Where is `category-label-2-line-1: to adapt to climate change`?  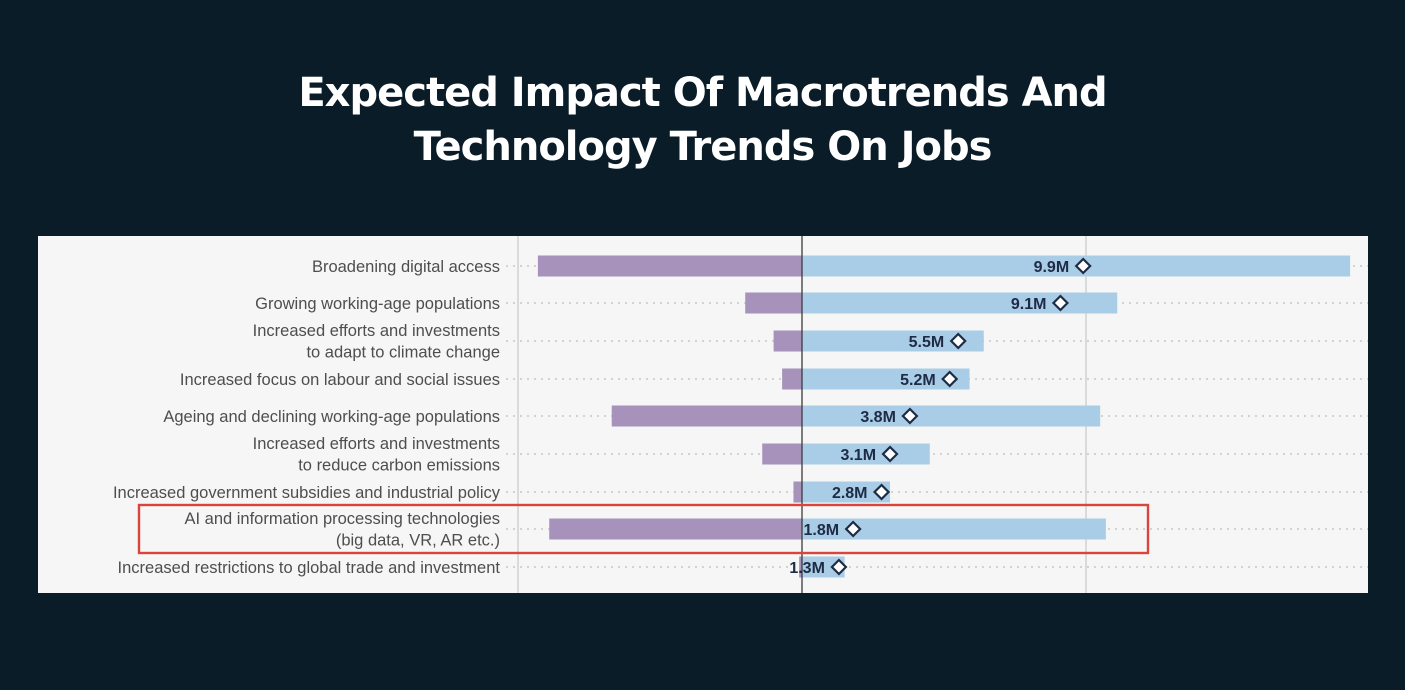
category-label-2-line-1: to adapt to climate change is located at coordinates (403, 353).